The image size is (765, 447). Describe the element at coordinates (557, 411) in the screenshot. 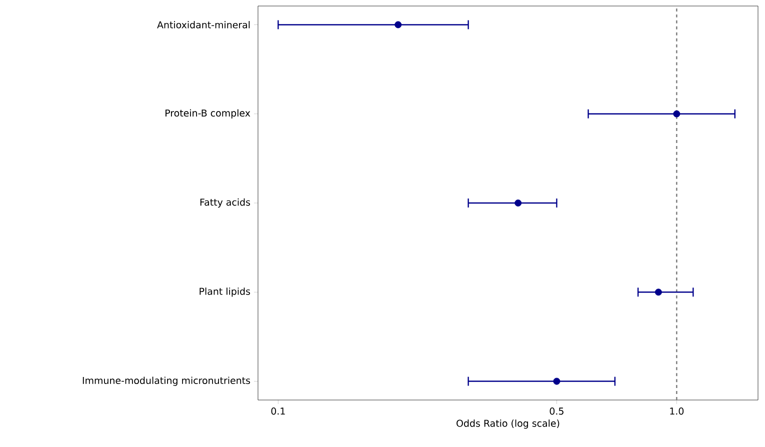

I see `x-tick-label: 0.5` at that location.